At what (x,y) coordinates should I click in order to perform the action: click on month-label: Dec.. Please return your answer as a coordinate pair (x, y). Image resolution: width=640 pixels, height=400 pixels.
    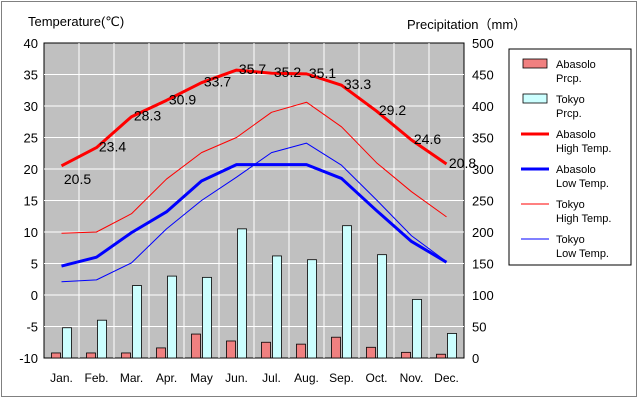
    Looking at the image, I should click on (446, 378).